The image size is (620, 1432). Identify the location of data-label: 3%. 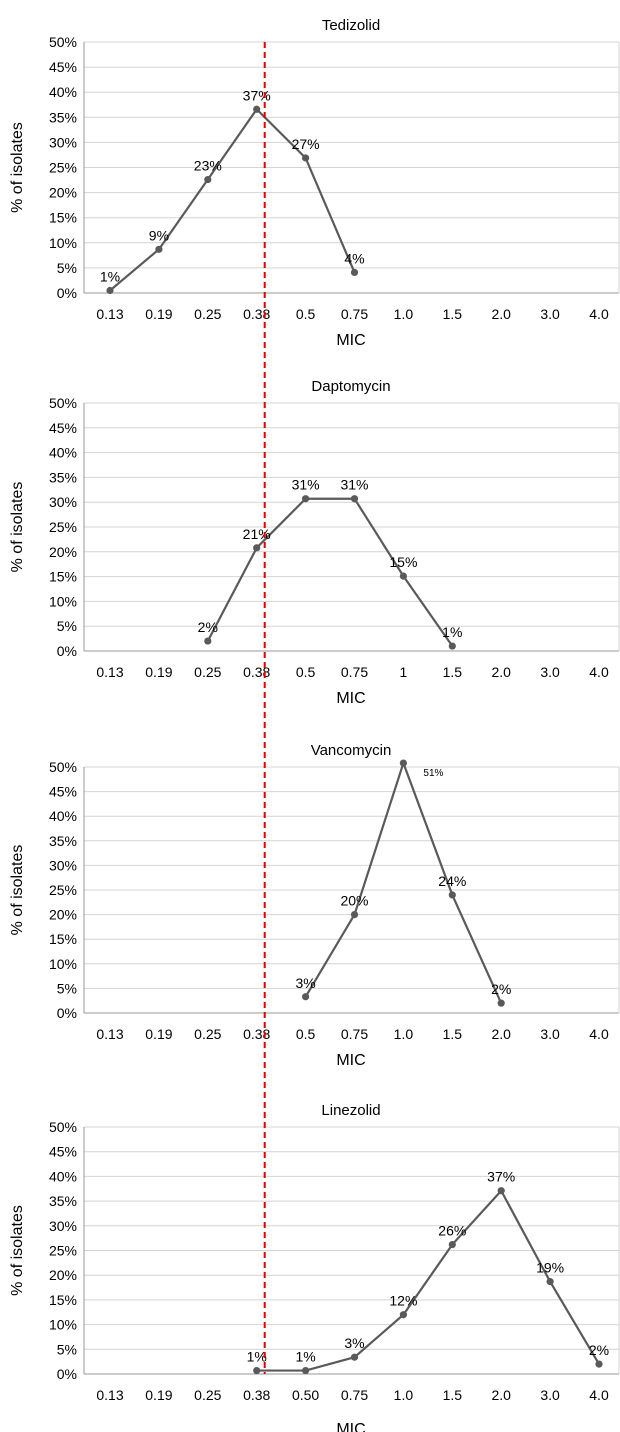
(354, 1343).